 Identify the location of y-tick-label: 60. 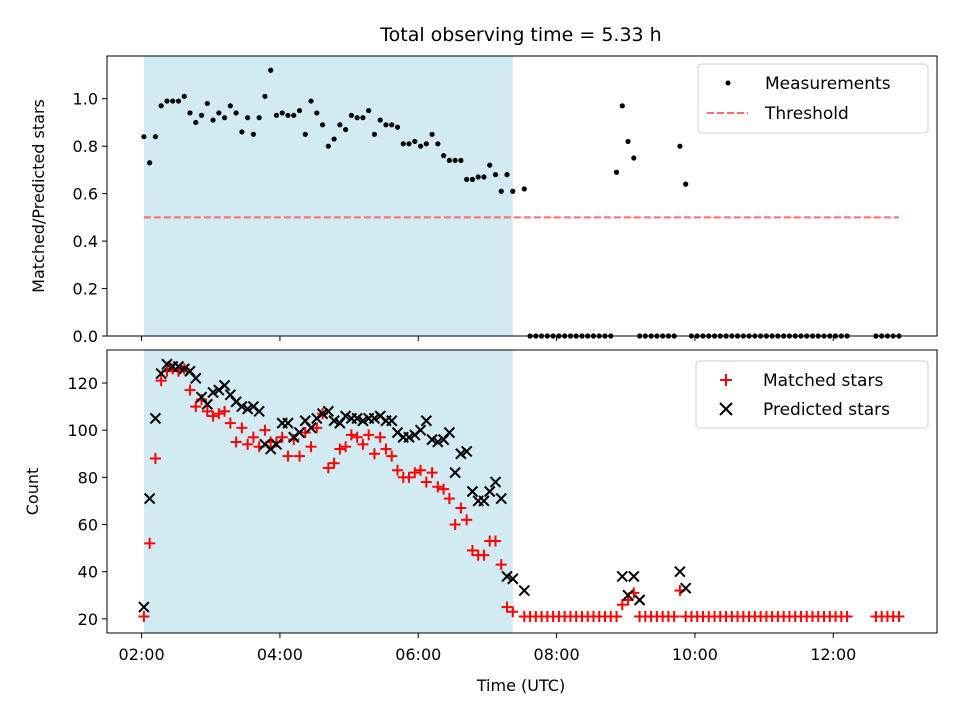
(88, 525).